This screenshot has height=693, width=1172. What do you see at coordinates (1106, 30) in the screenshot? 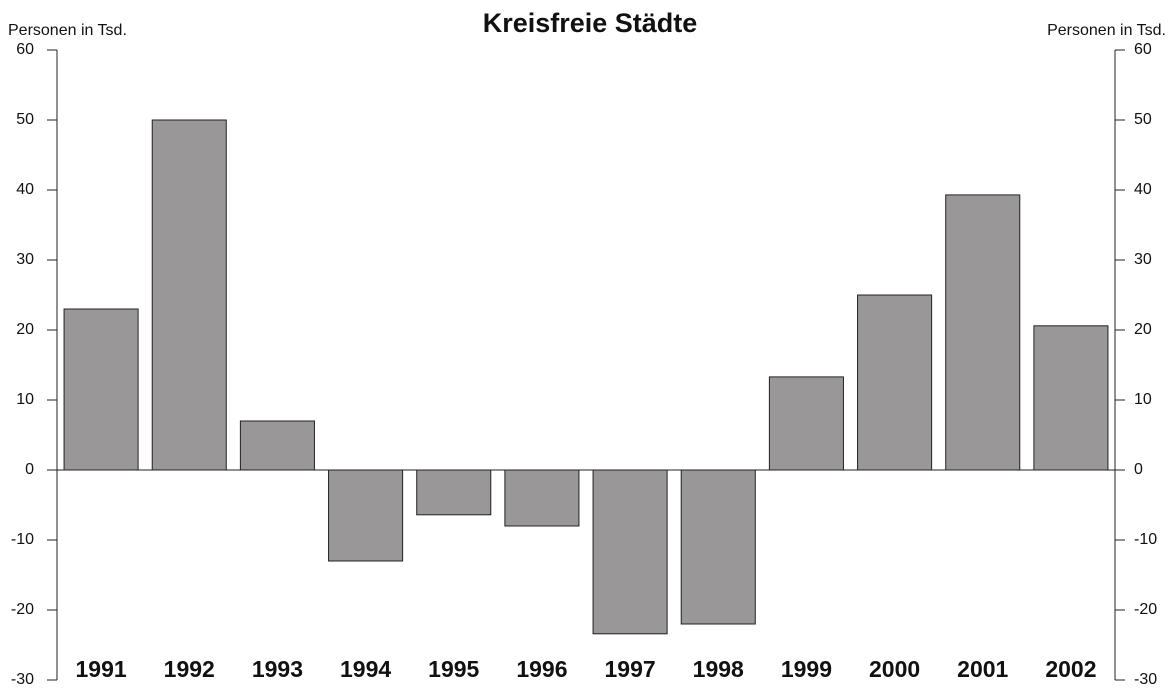
I see `y2-axis-label: Personen in Tsd.` at bounding box center [1106, 30].